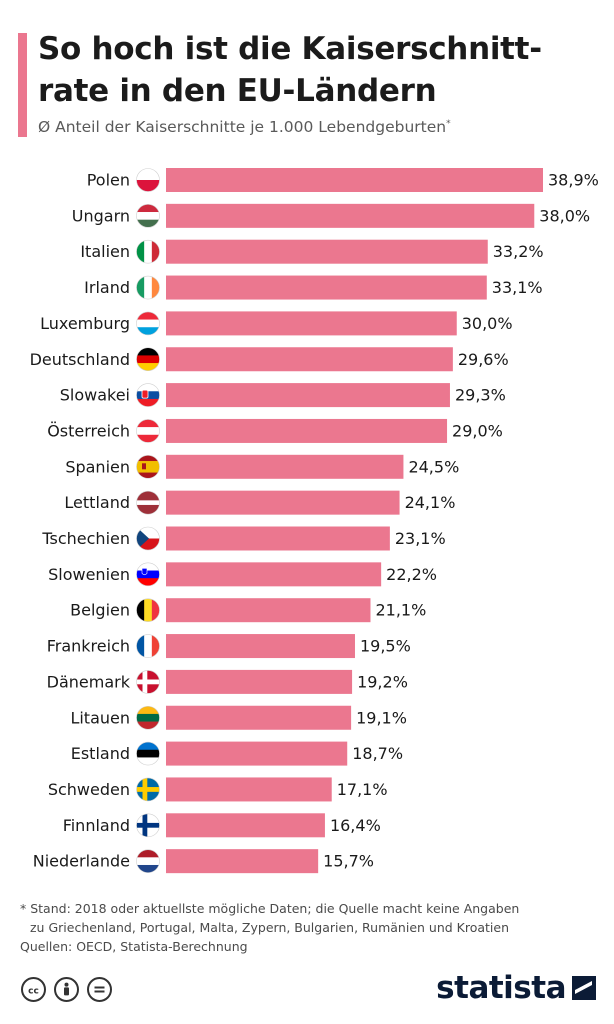 The width and height of the screenshot is (614, 1024). Describe the element at coordinates (420, 538) in the screenshot. I see `value-label: 23,1%` at that location.